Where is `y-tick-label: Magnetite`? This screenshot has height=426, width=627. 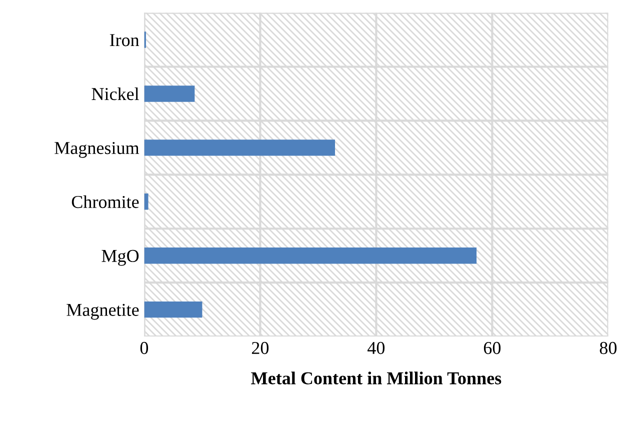 y-tick-label: Magnetite is located at coordinates (102, 312).